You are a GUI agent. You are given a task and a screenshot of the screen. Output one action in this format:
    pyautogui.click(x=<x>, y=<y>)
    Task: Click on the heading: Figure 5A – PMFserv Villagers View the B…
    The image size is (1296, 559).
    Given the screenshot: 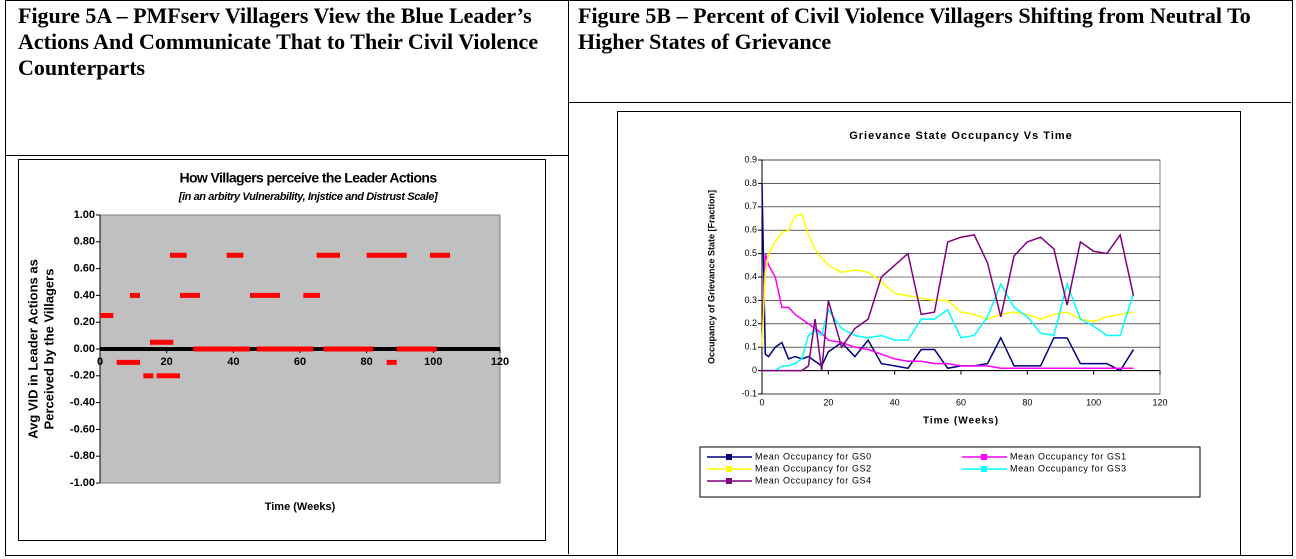 What is the action you would take?
    pyautogui.click(x=278, y=41)
    